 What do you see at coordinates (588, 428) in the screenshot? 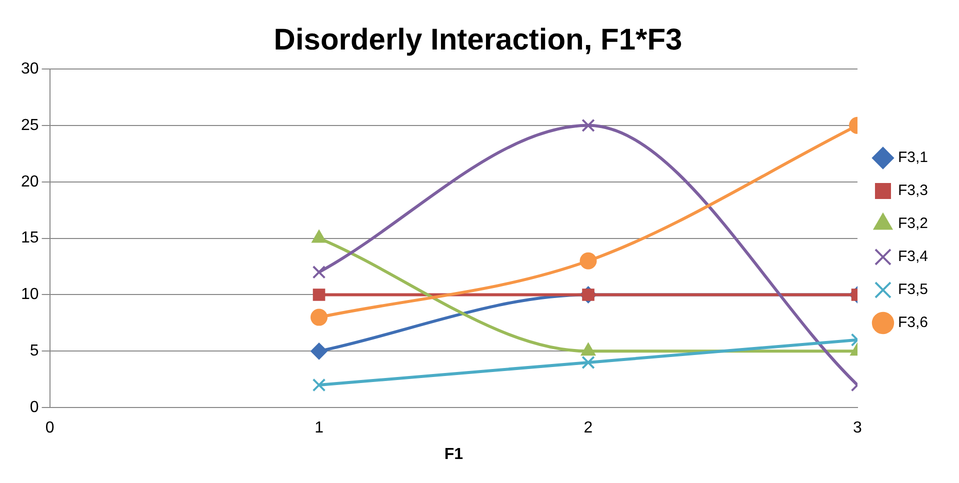
I see `x-tick-label: 2` at bounding box center [588, 428].